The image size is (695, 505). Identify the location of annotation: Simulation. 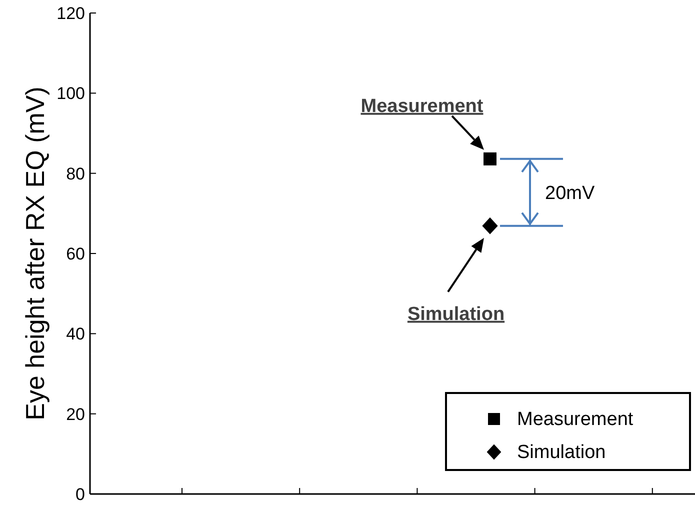
(456, 314).